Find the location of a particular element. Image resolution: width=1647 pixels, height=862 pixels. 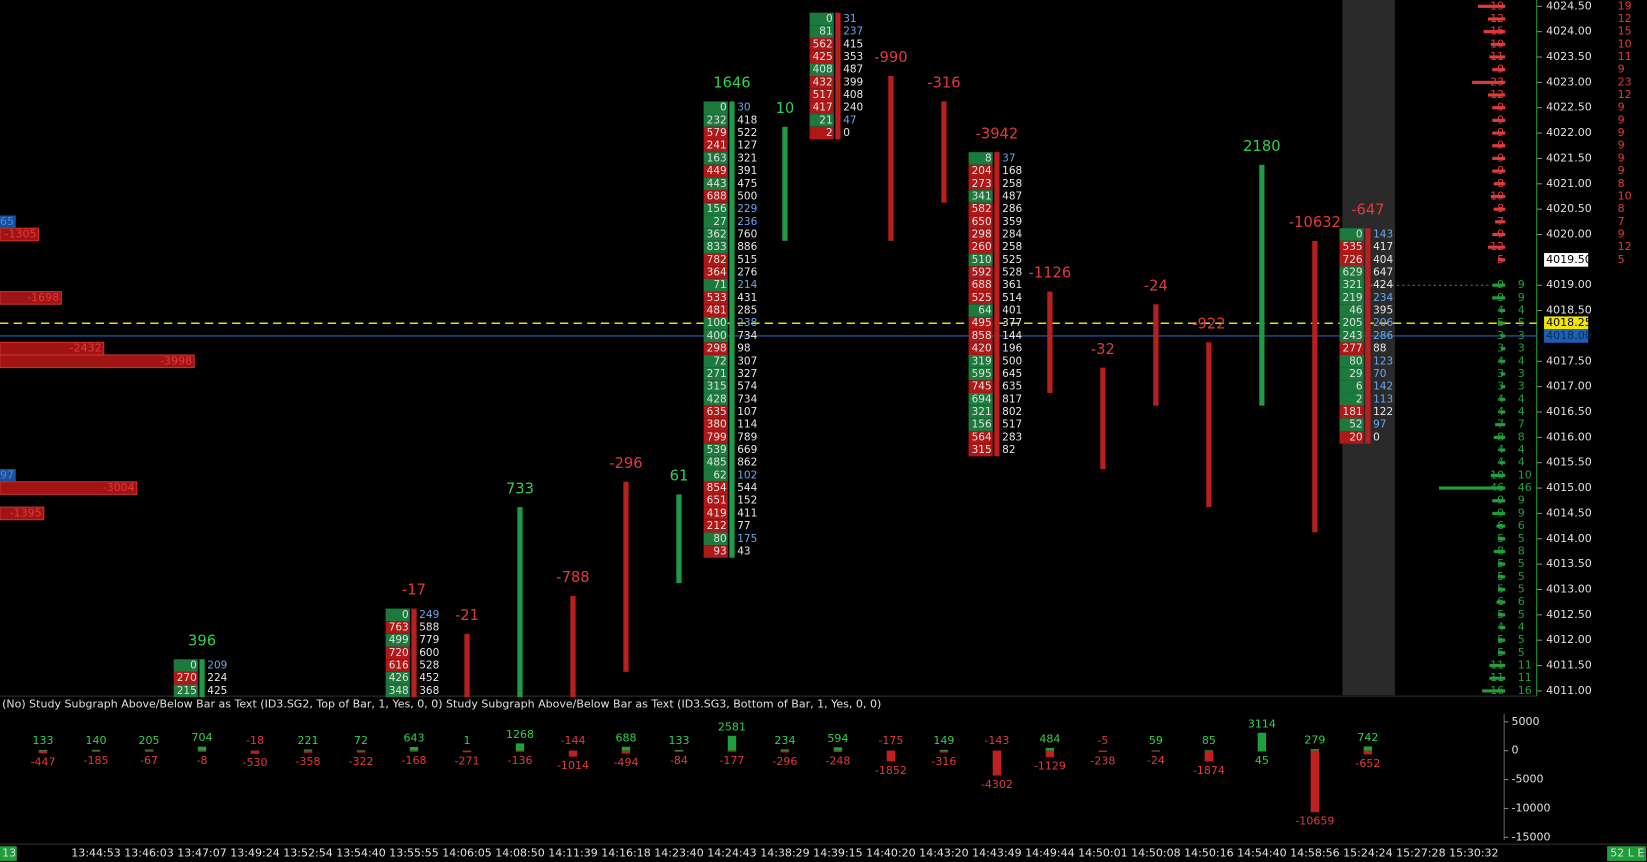

bid-volume: 260 is located at coordinates (982, 247).